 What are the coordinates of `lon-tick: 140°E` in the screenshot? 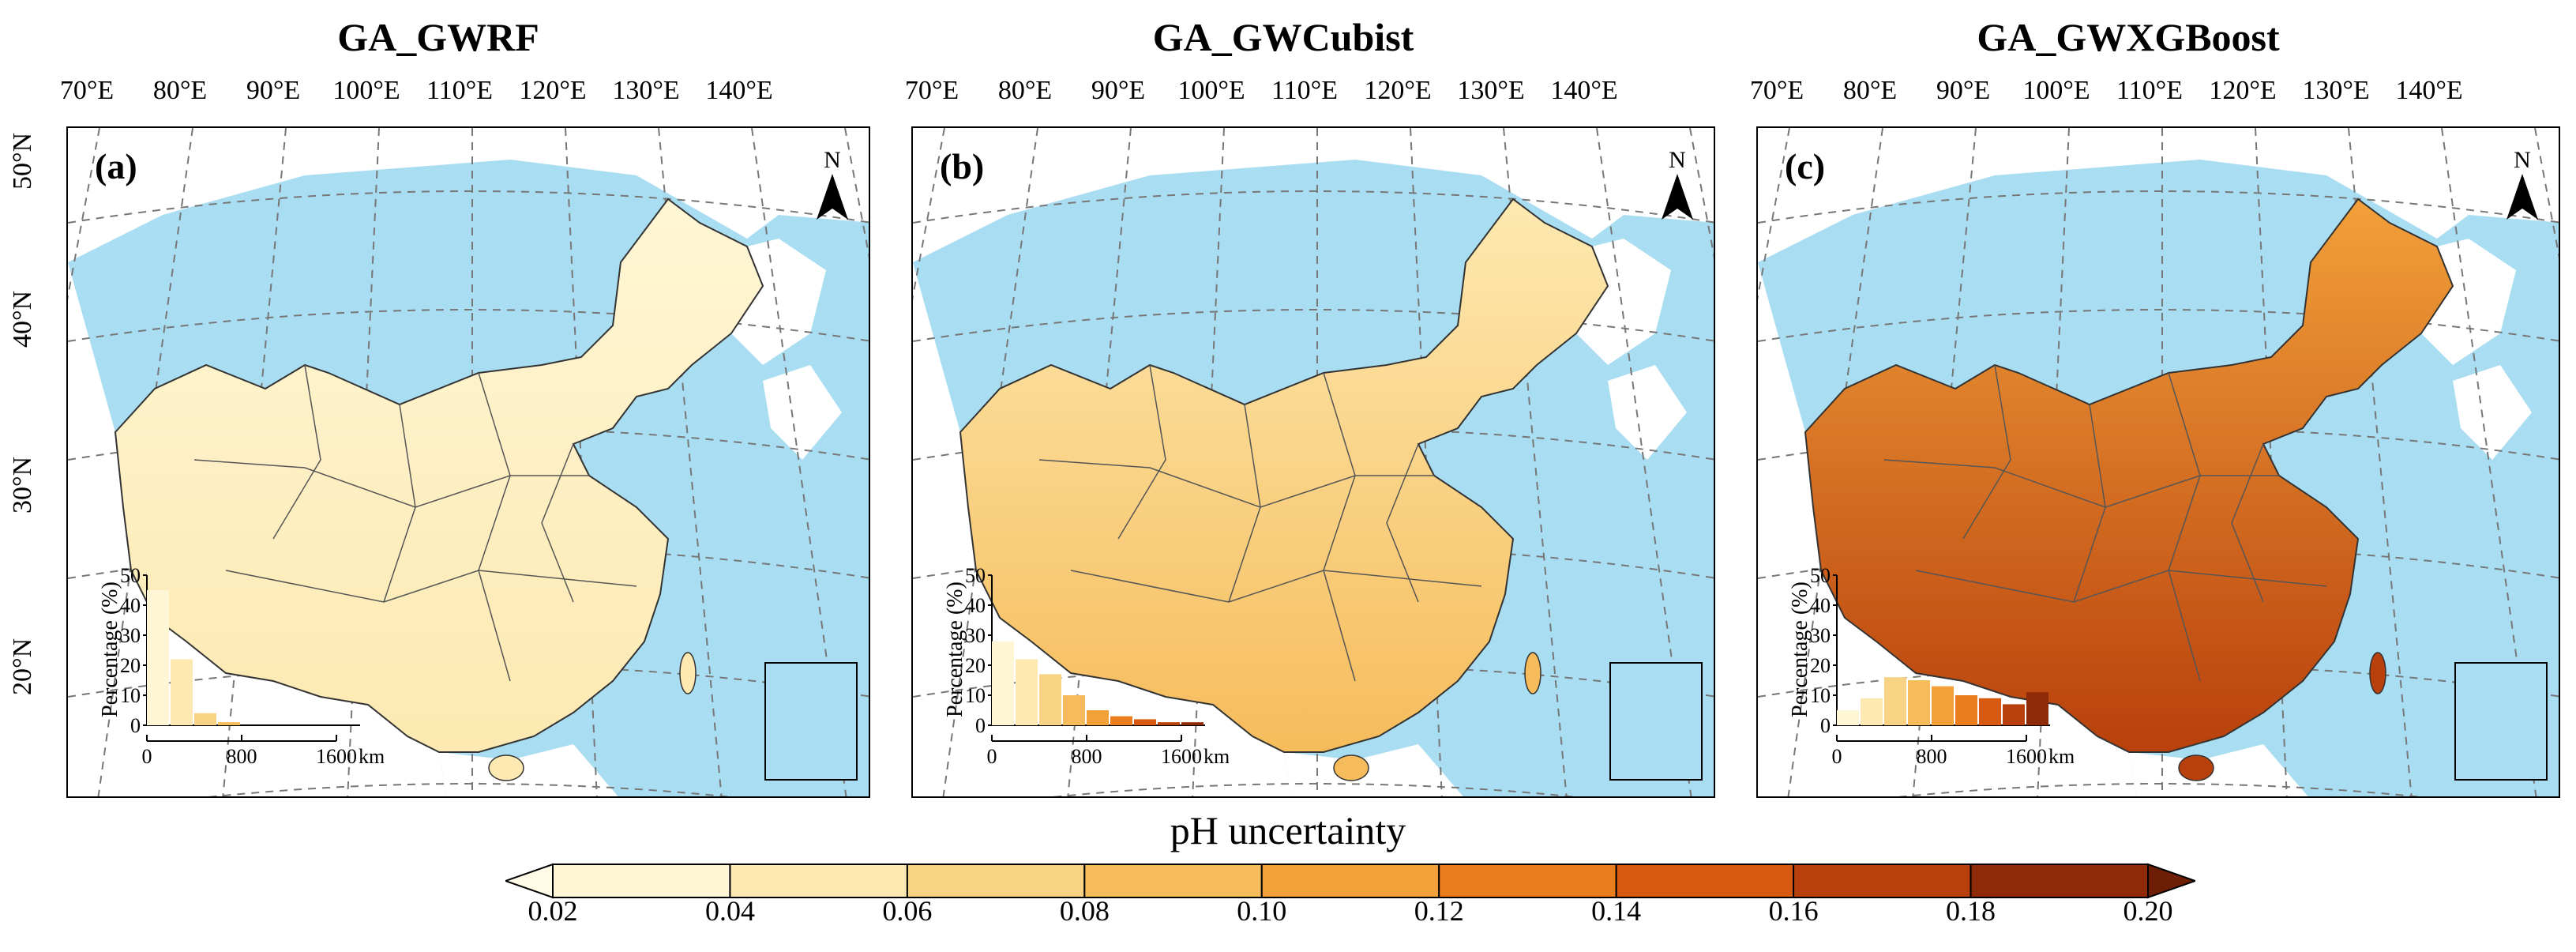 It's located at (1584, 90).